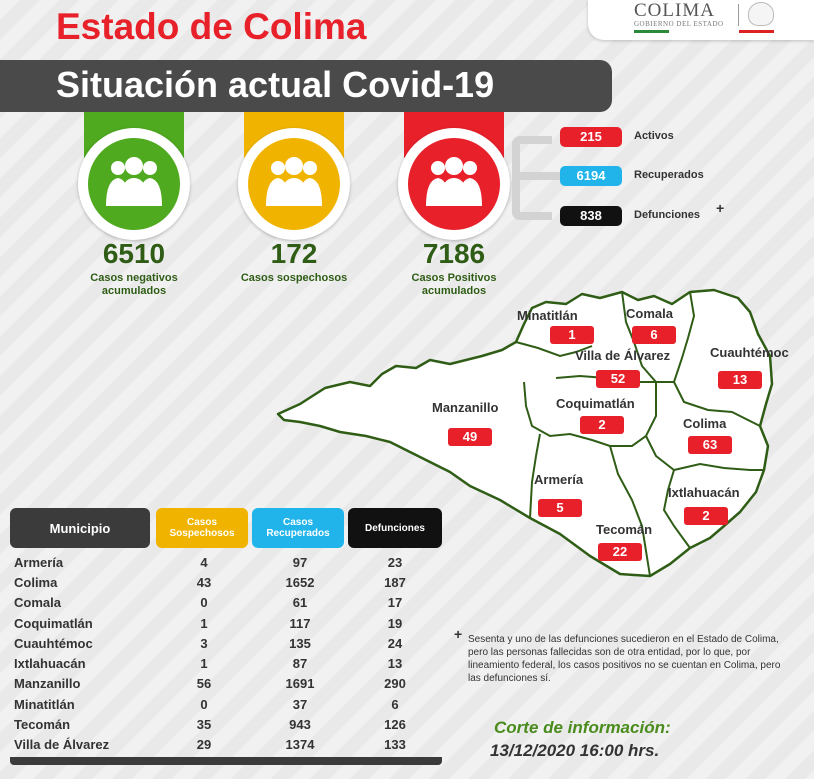 The height and width of the screenshot is (779, 814). I want to click on page-subtitle: Situación actual Covid-19, so click(275, 84).